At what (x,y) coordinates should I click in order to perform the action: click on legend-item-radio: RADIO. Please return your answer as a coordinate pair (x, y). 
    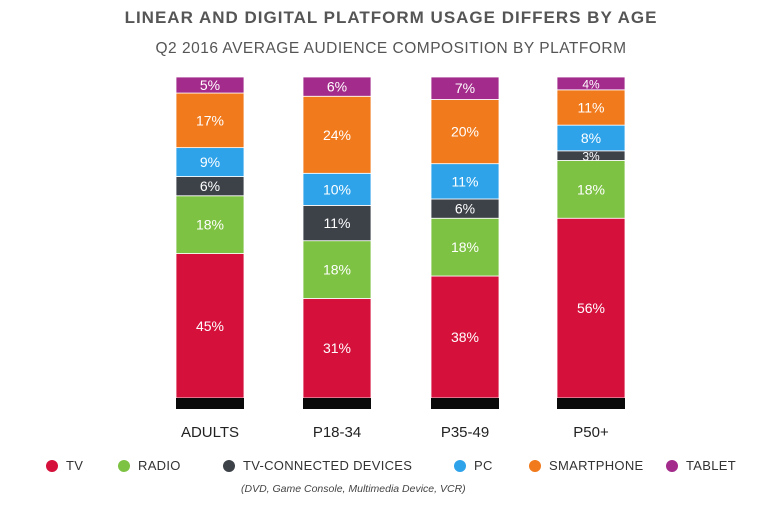
    Looking at the image, I should click on (149, 465).